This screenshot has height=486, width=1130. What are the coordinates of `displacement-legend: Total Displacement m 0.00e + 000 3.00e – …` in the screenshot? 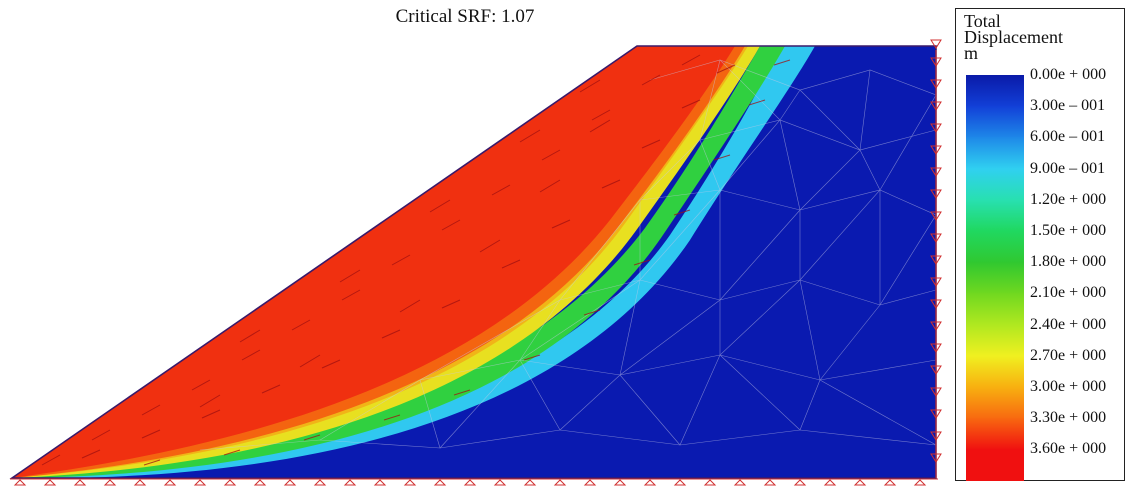 It's located at (1040, 245).